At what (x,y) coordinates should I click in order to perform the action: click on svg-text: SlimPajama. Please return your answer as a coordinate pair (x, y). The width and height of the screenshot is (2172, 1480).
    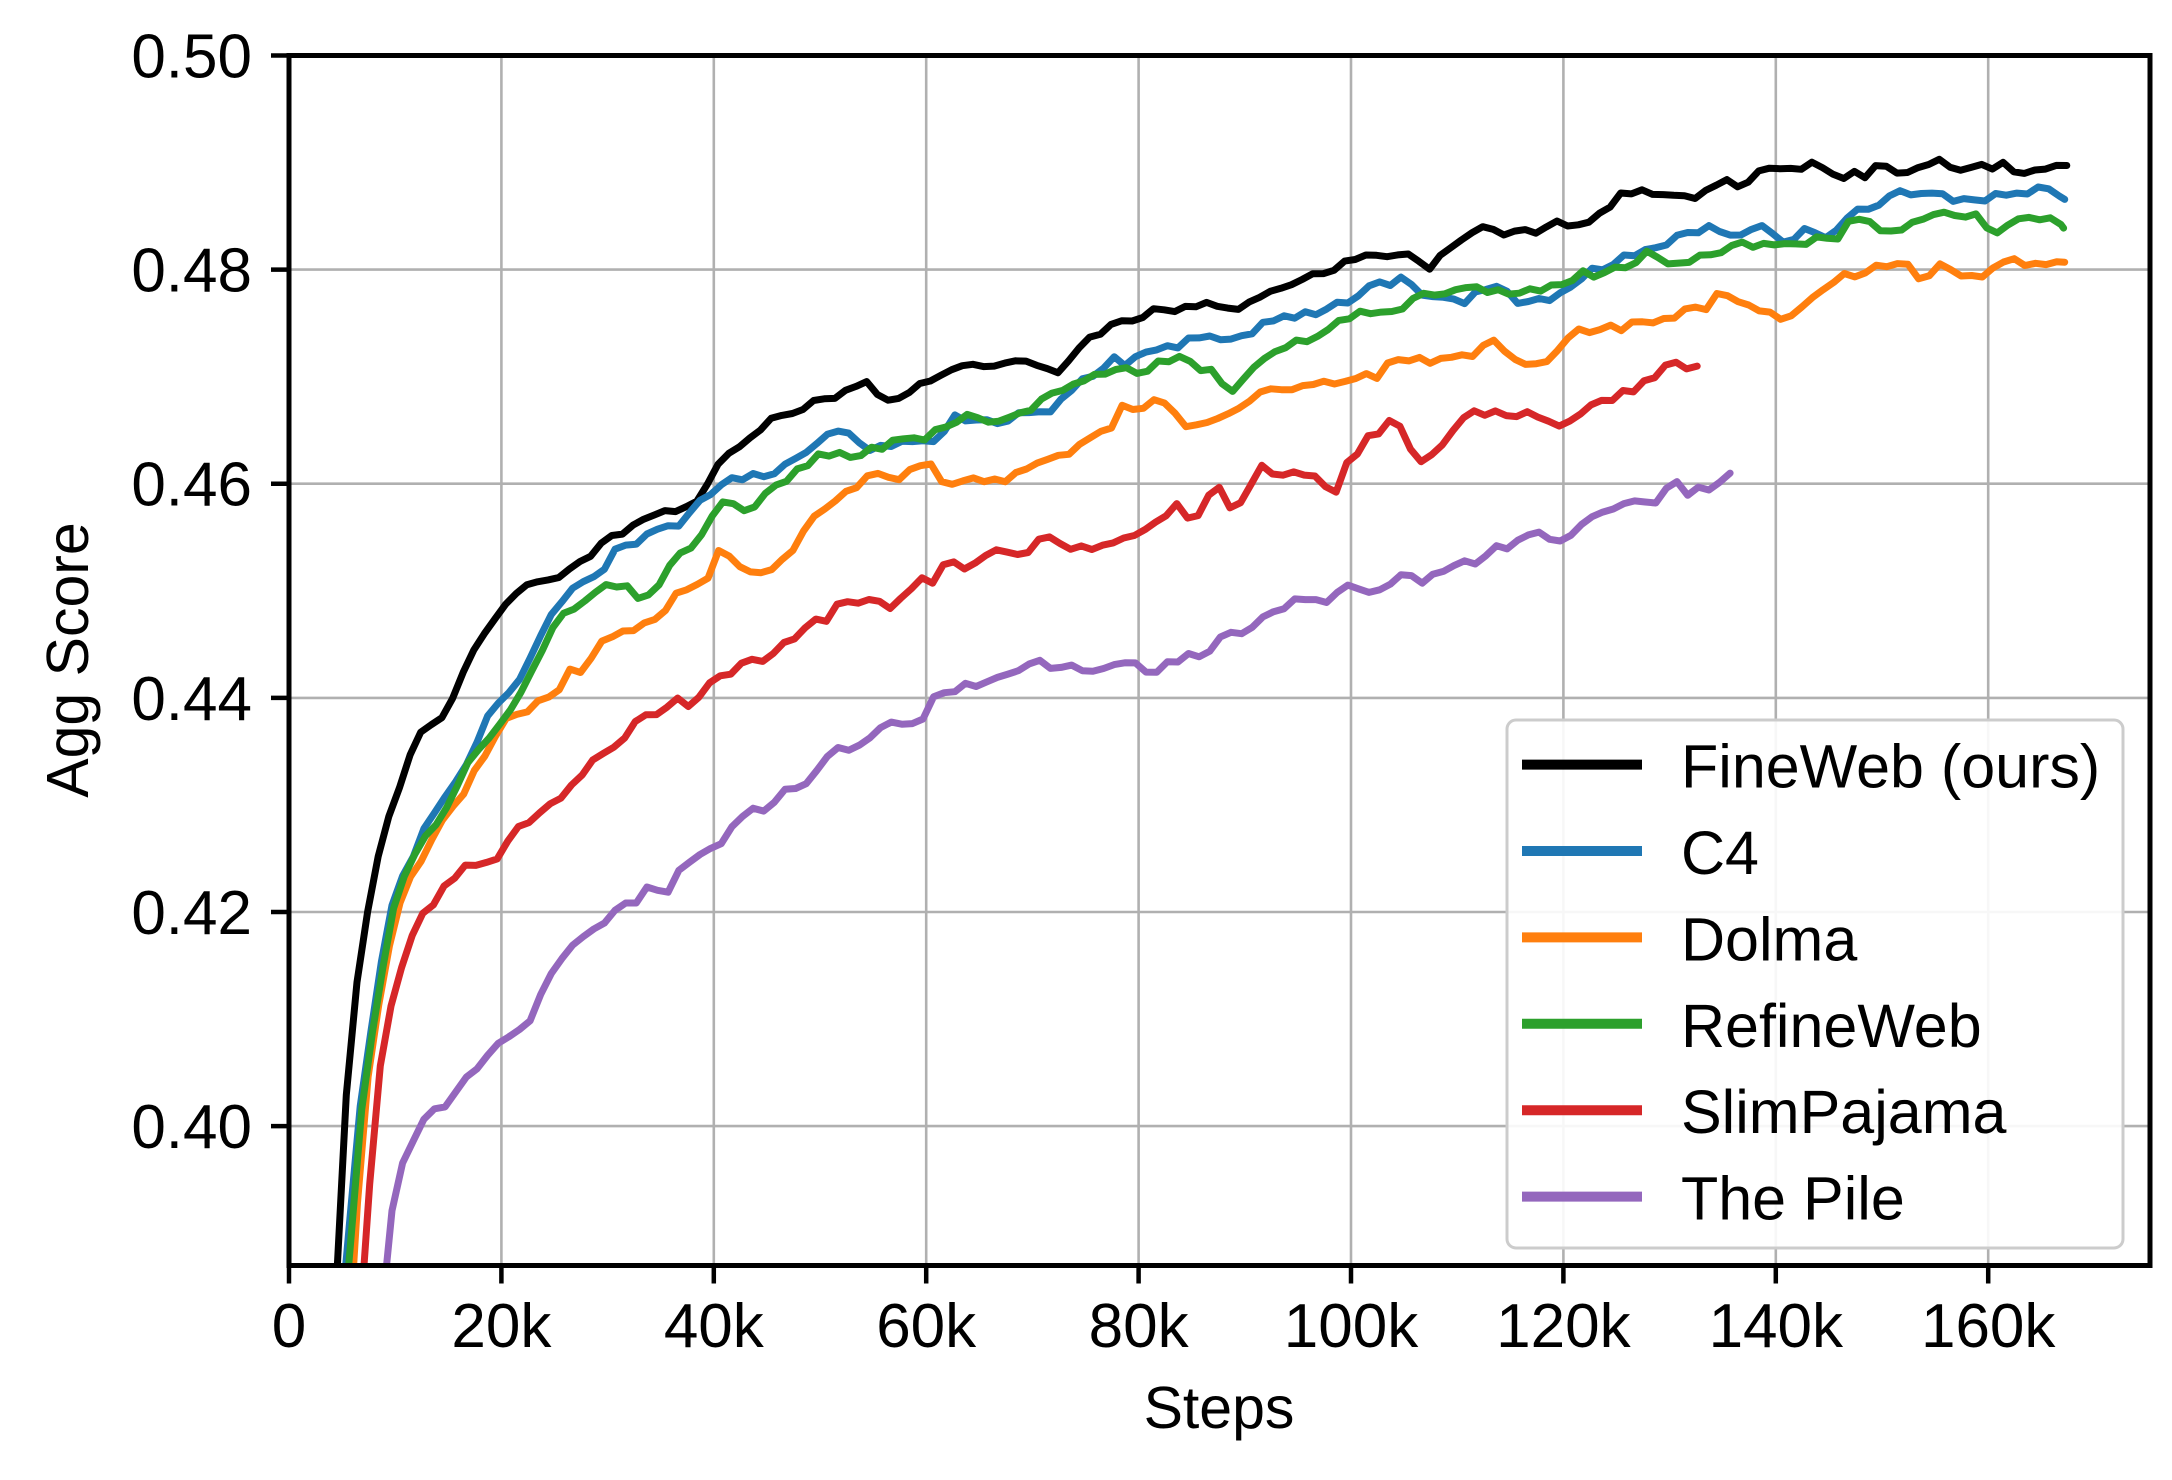
    Looking at the image, I should click on (1844, 1112).